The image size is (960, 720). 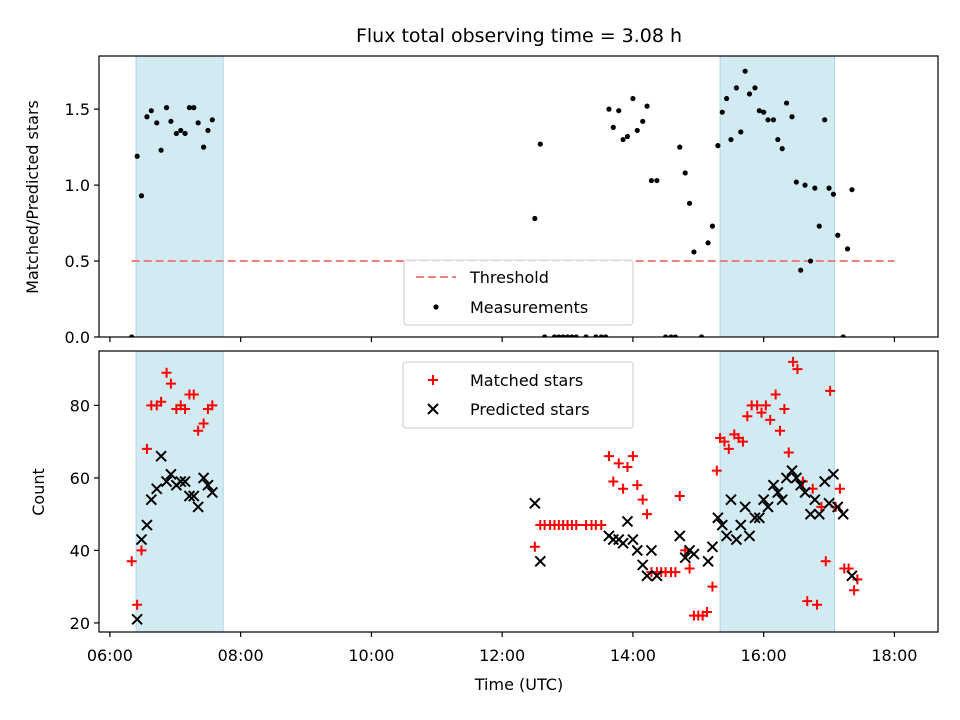 What do you see at coordinates (80, 550) in the screenshot?
I see `bottom-y-tick-label: 40` at bounding box center [80, 550].